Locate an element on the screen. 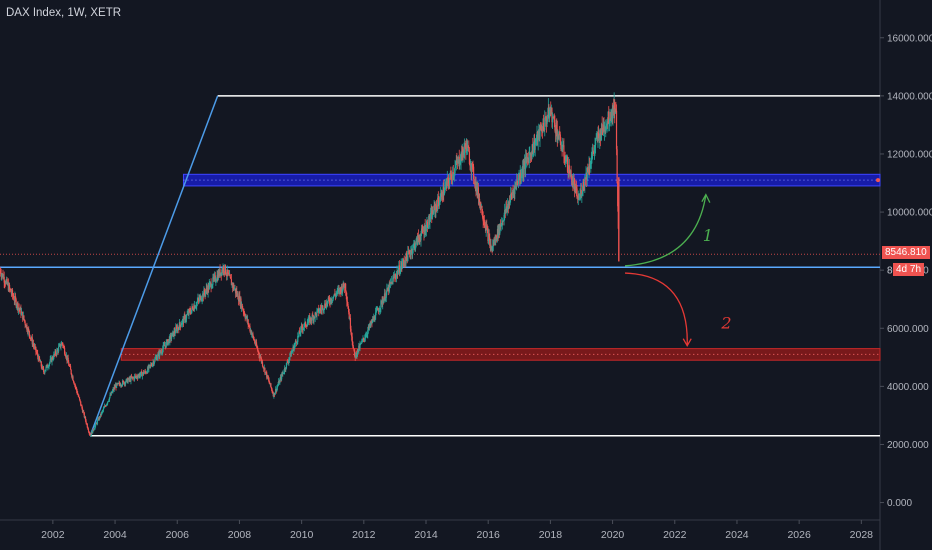 The height and width of the screenshot is (550, 932). x-tick-label: 2010 is located at coordinates (302, 535).